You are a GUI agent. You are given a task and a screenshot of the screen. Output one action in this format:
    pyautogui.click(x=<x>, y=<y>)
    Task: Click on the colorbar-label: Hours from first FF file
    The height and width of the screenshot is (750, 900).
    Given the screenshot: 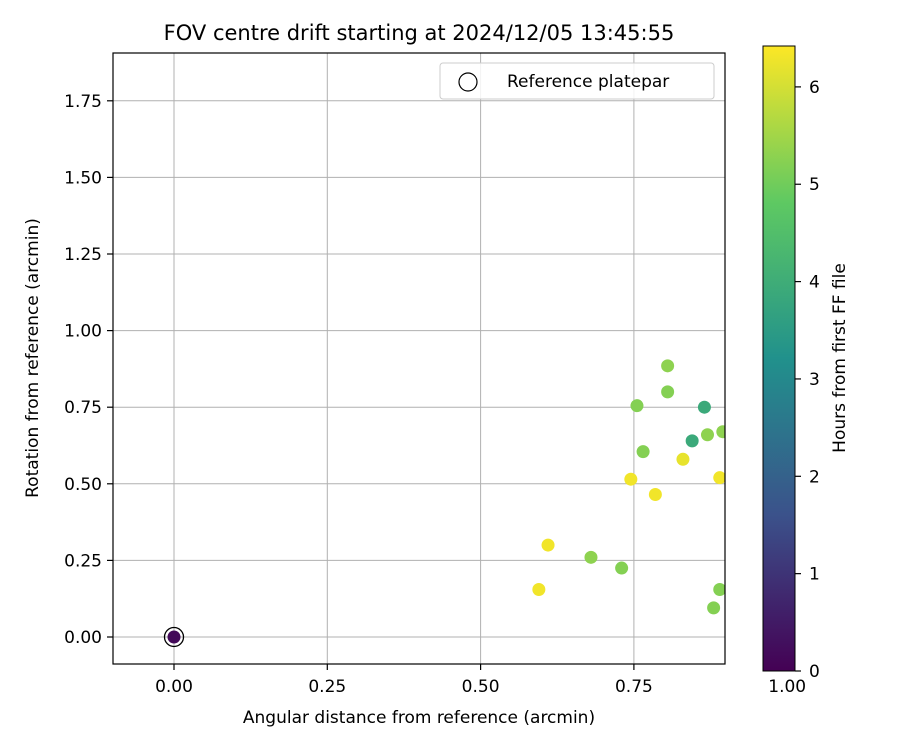 What is the action you would take?
    pyautogui.click(x=840, y=358)
    